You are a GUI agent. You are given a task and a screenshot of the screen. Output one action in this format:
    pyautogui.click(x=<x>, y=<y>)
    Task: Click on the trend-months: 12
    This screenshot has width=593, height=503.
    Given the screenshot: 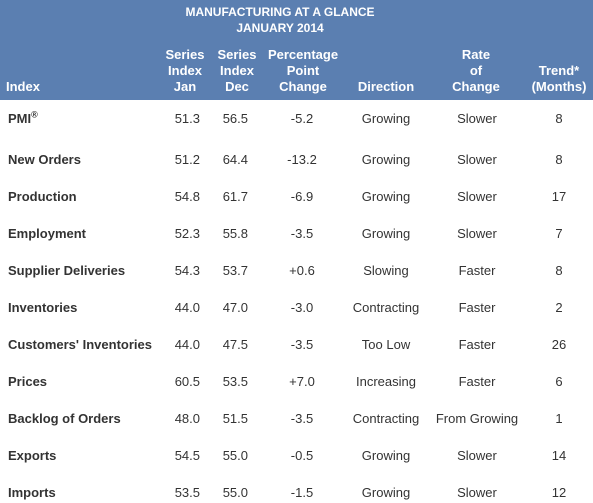 What is the action you would take?
    pyautogui.click(x=559, y=492)
    